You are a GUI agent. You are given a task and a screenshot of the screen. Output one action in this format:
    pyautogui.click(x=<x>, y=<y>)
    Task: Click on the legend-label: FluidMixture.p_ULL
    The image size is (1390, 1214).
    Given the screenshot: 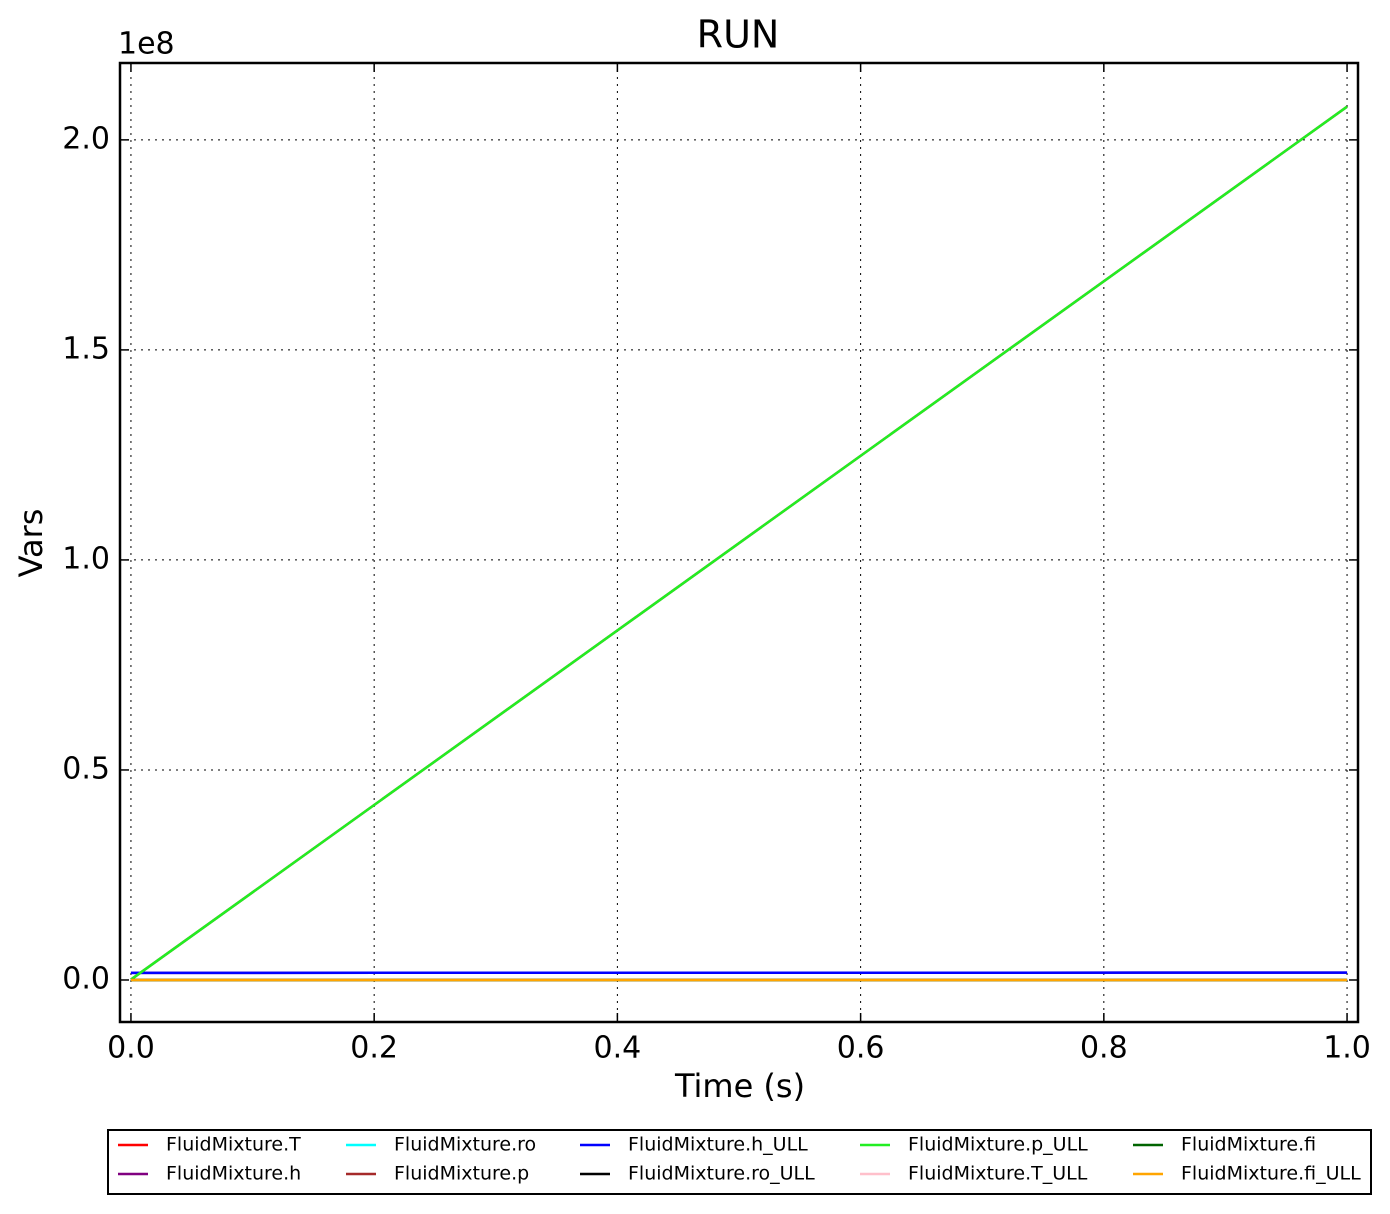 What is the action you would take?
    pyautogui.click(x=998, y=1145)
    